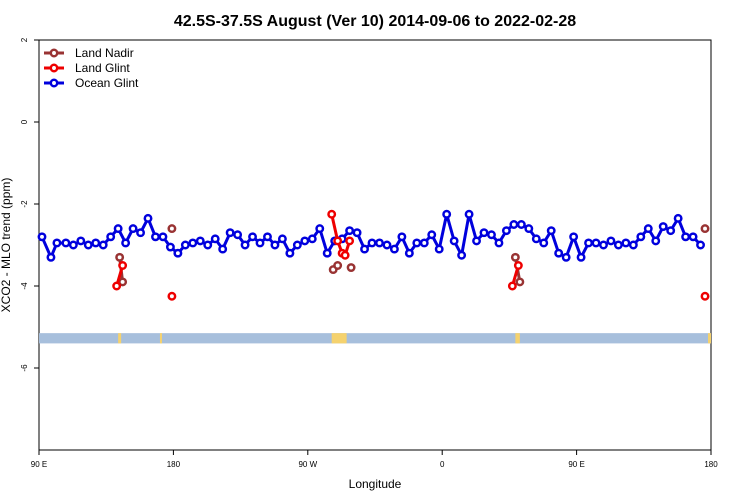 The height and width of the screenshot is (500, 750). Describe the element at coordinates (107, 83) in the screenshot. I see `legend-label-ocean-glint: Ocean Glint` at that location.